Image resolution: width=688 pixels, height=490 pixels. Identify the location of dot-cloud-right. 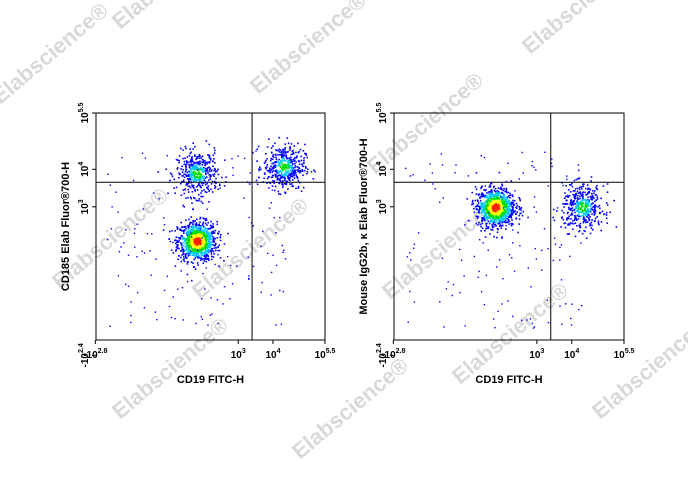
(511, 240).